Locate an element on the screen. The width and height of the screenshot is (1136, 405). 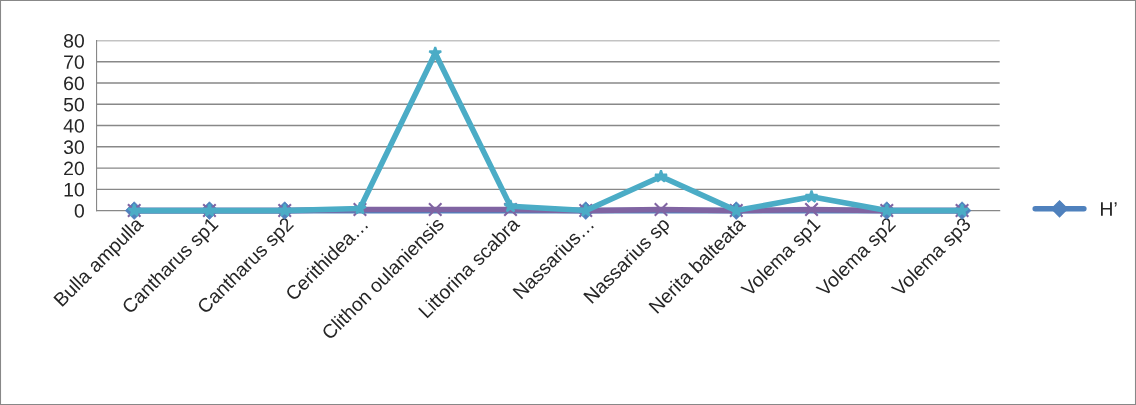
y-tick-label: 50 is located at coordinates (73, 104).